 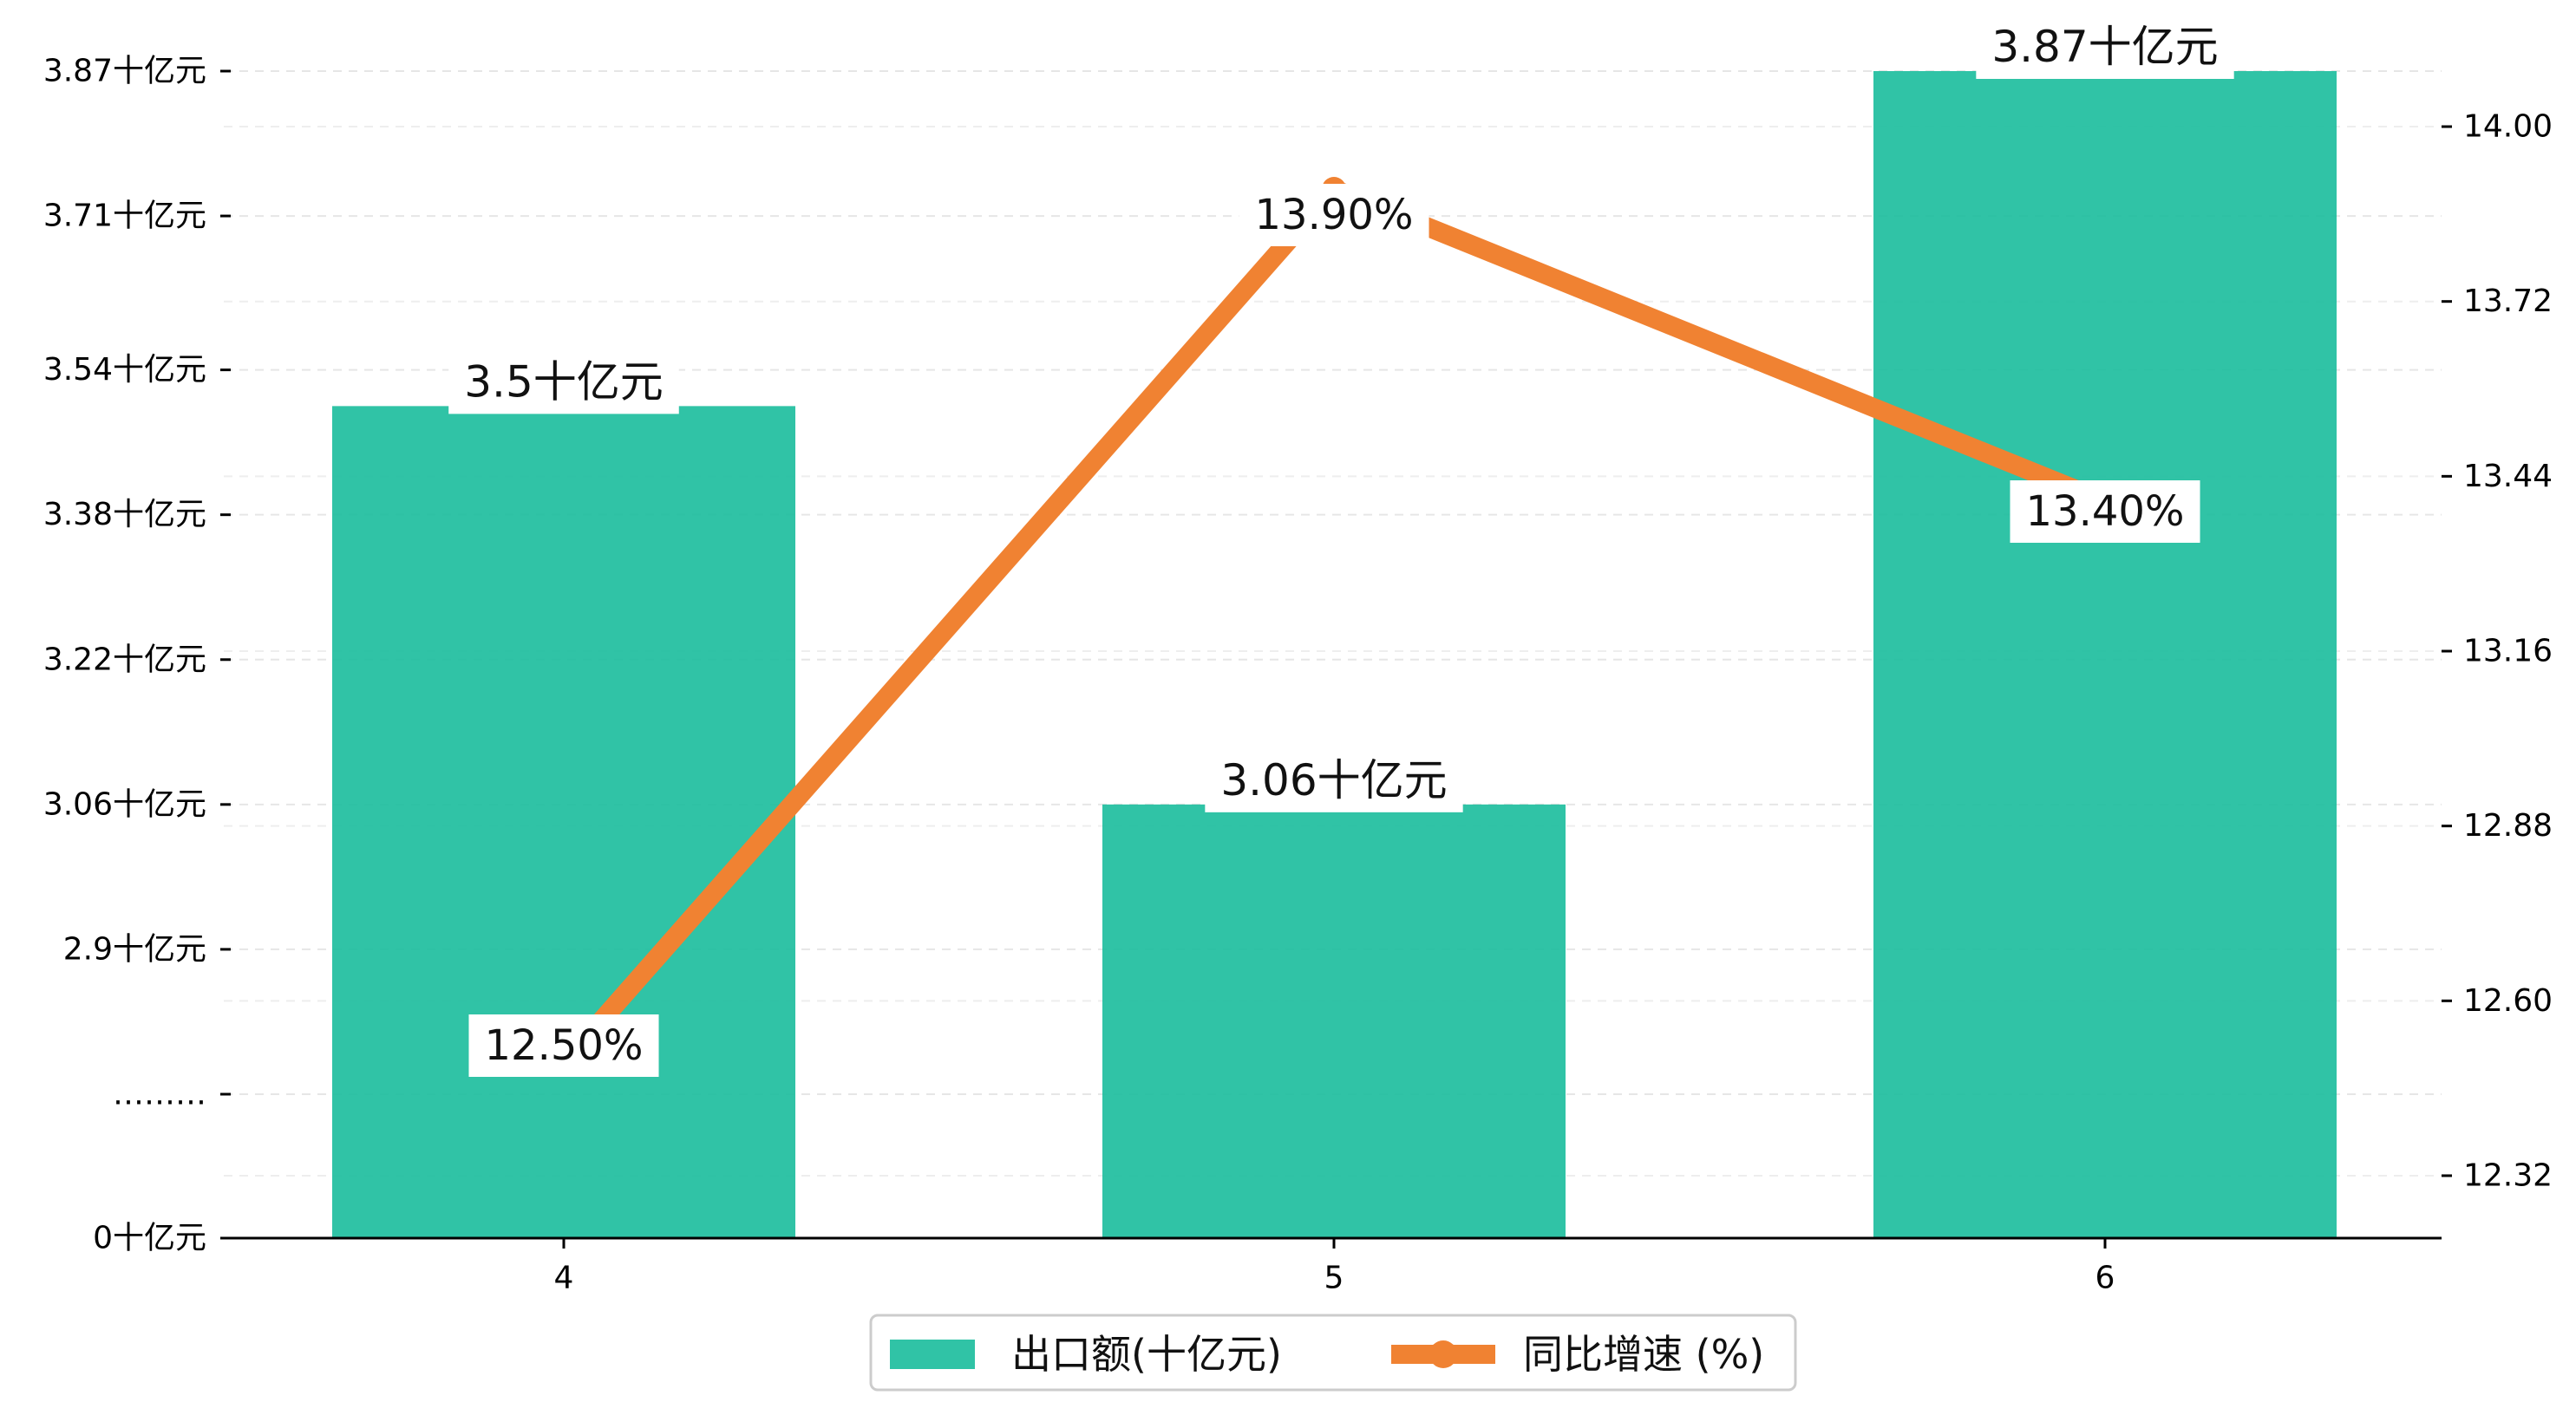 I want to click on line-value-label: 13.40%, so click(x=2104, y=511).